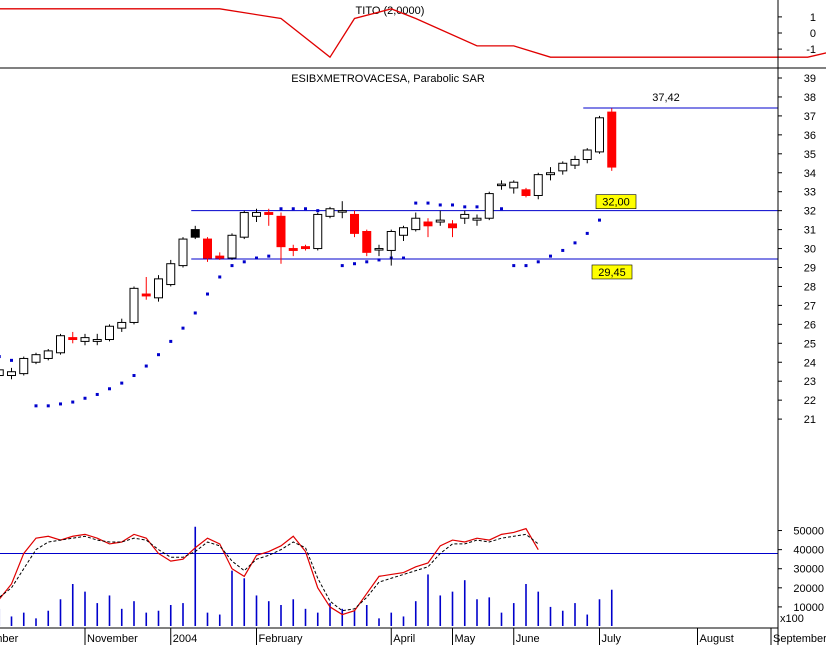 Image resolution: width=826 pixels, height=645 pixels. I want to click on volume-tick-label: 20000, so click(808, 589).